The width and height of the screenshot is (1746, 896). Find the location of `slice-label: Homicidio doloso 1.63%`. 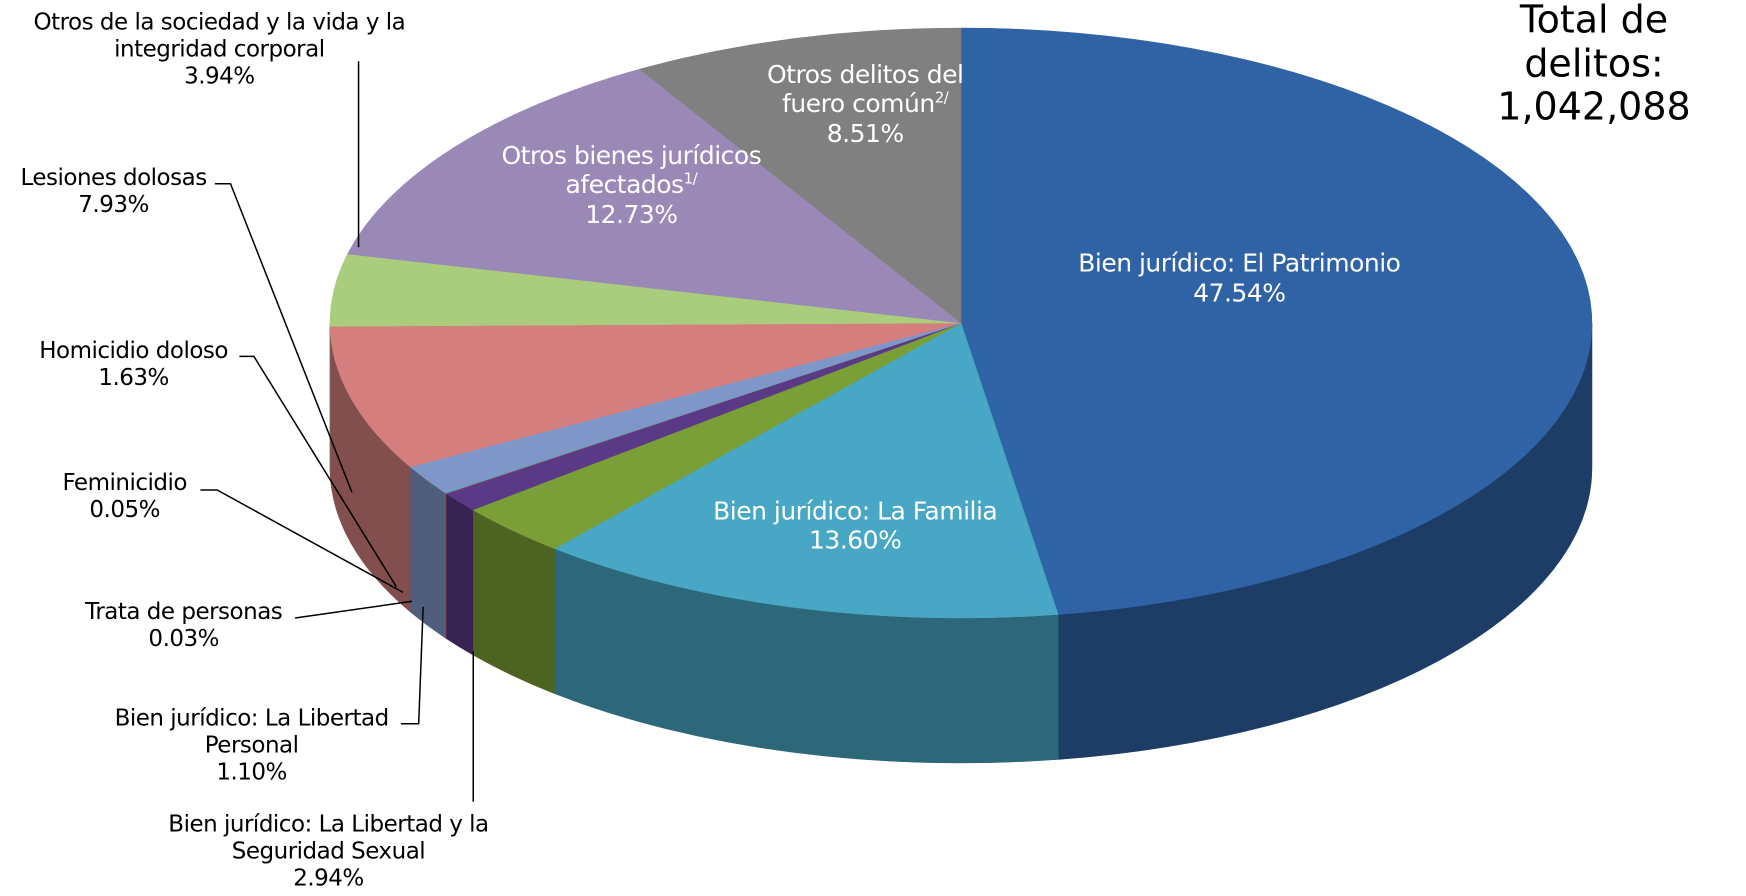

slice-label: Homicidio doloso 1.63% is located at coordinates (133, 365).